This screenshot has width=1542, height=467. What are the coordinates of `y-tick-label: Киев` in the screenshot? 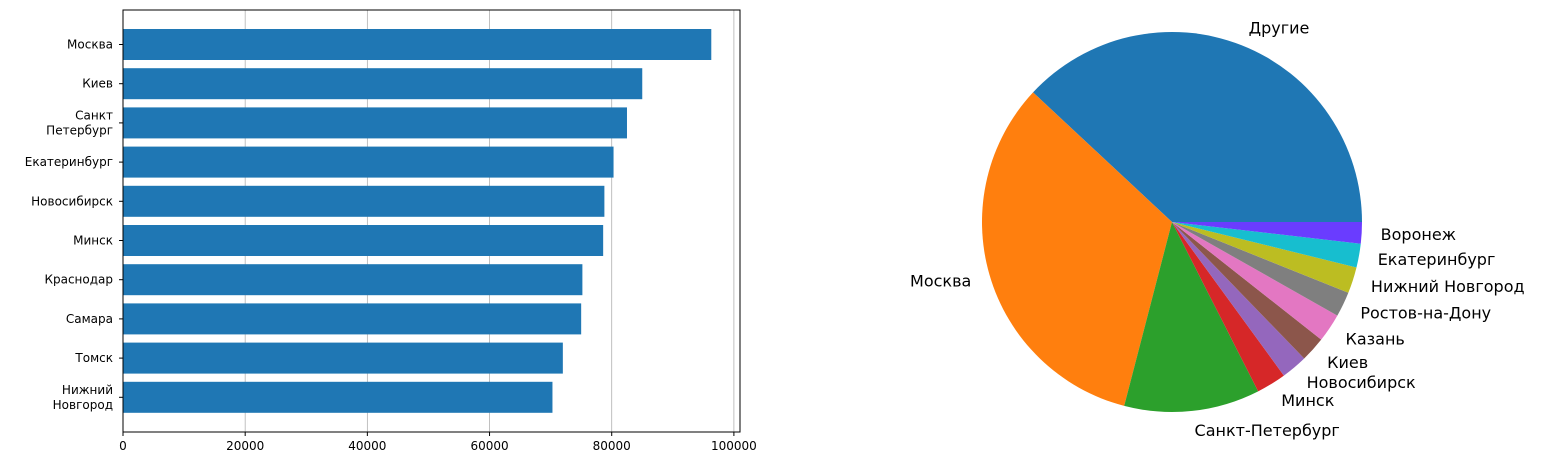 It's located at (97, 84).